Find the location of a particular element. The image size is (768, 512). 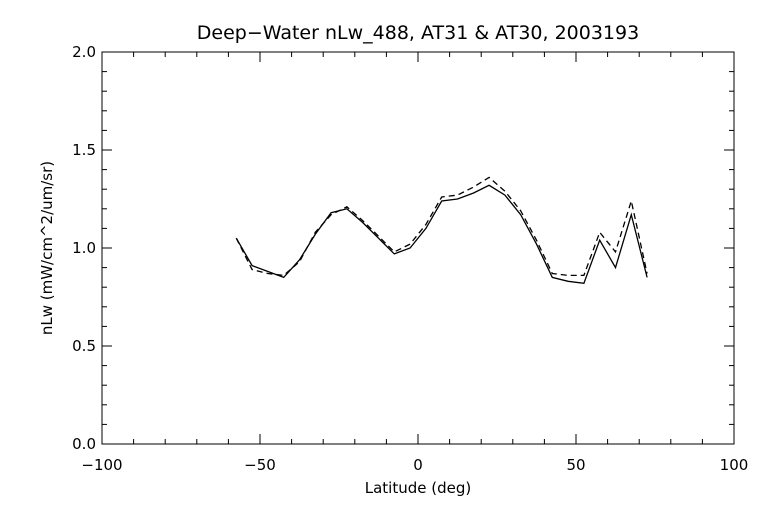

x-tick-label: 50 is located at coordinates (575, 465).